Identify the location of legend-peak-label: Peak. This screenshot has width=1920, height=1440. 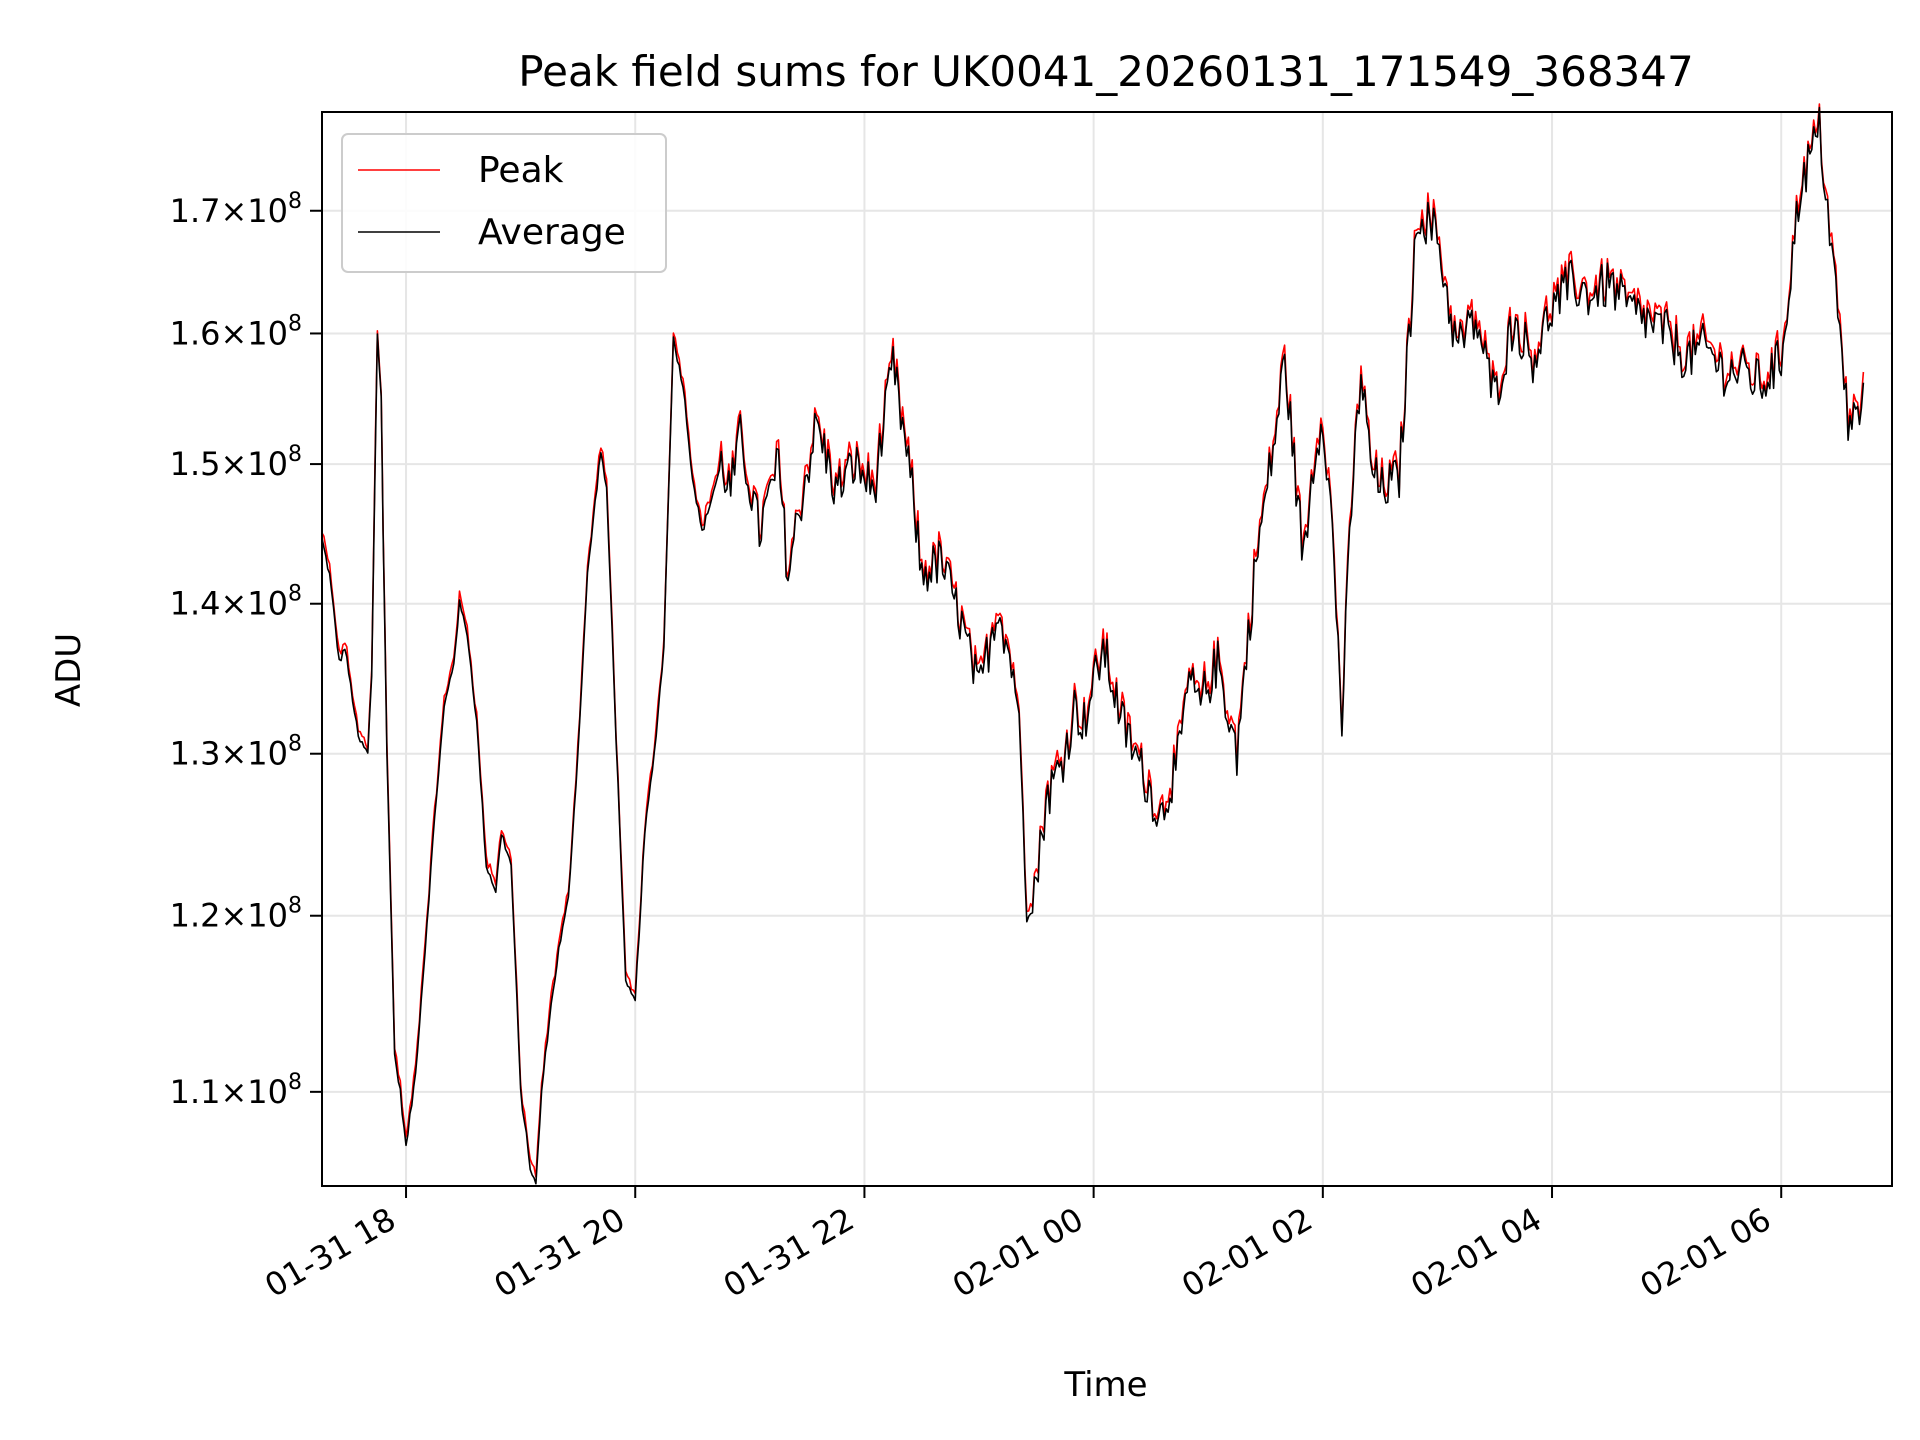
(521, 170).